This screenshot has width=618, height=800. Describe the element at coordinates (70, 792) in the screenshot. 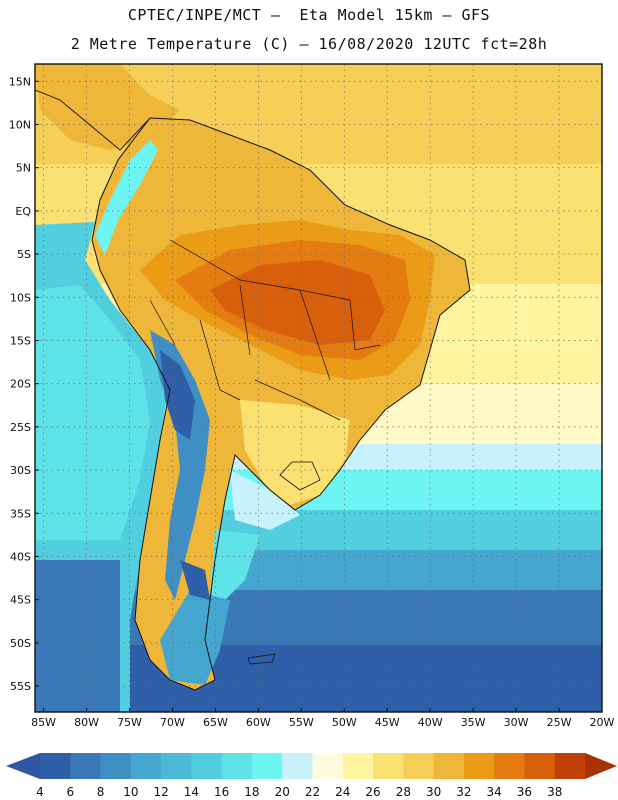

I see `colorbar-level-label: 6` at that location.